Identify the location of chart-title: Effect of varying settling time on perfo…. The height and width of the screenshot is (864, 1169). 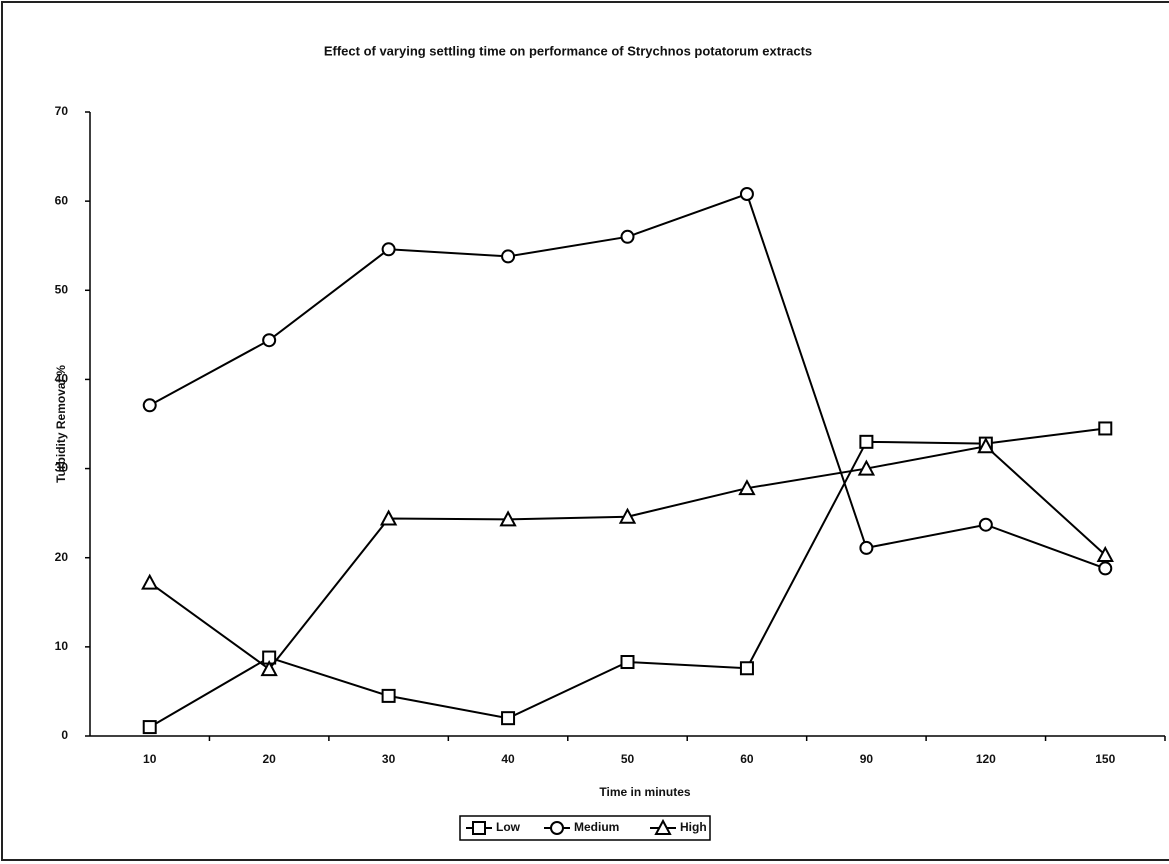
(568, 50).